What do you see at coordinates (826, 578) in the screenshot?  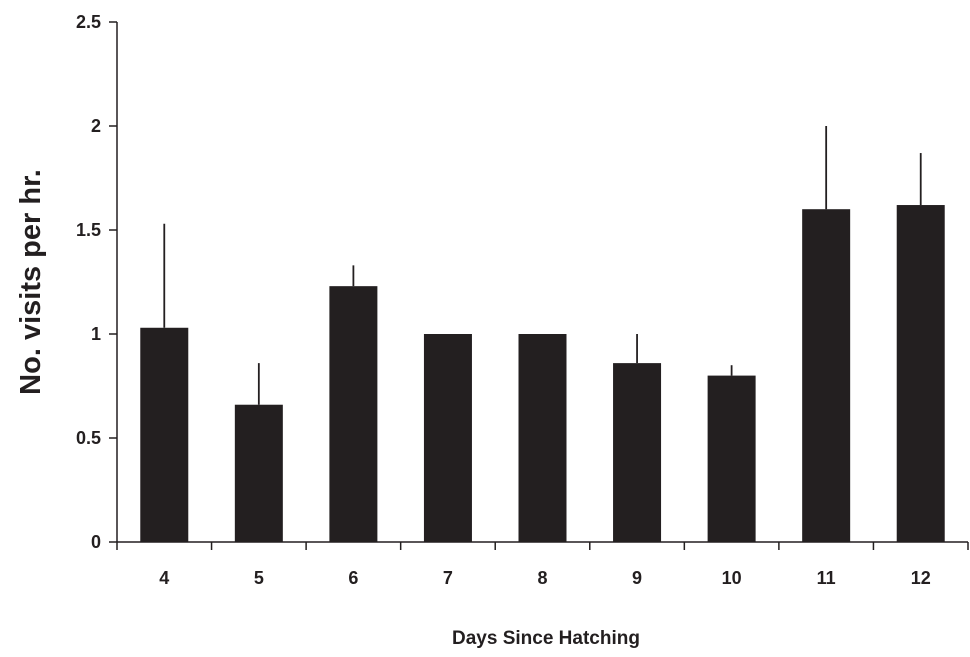 I see `x-tick-label: 11` at bounding box center [826, 578].